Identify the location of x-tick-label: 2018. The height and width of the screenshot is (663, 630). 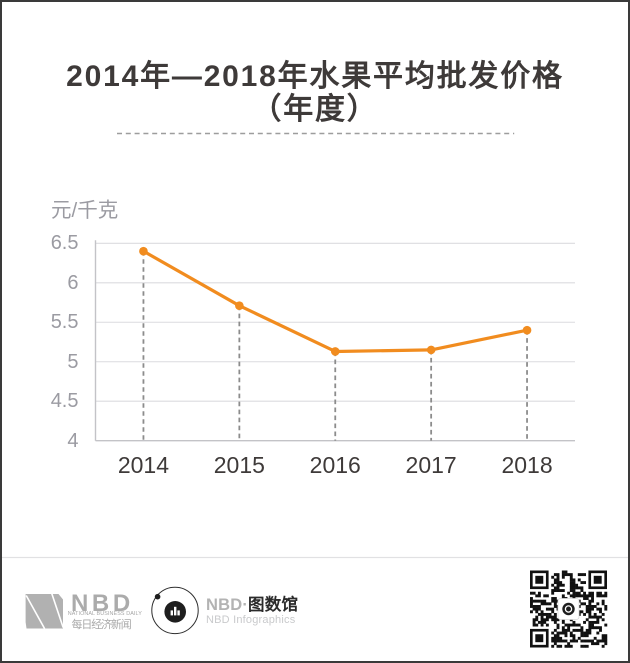
(527, 465).